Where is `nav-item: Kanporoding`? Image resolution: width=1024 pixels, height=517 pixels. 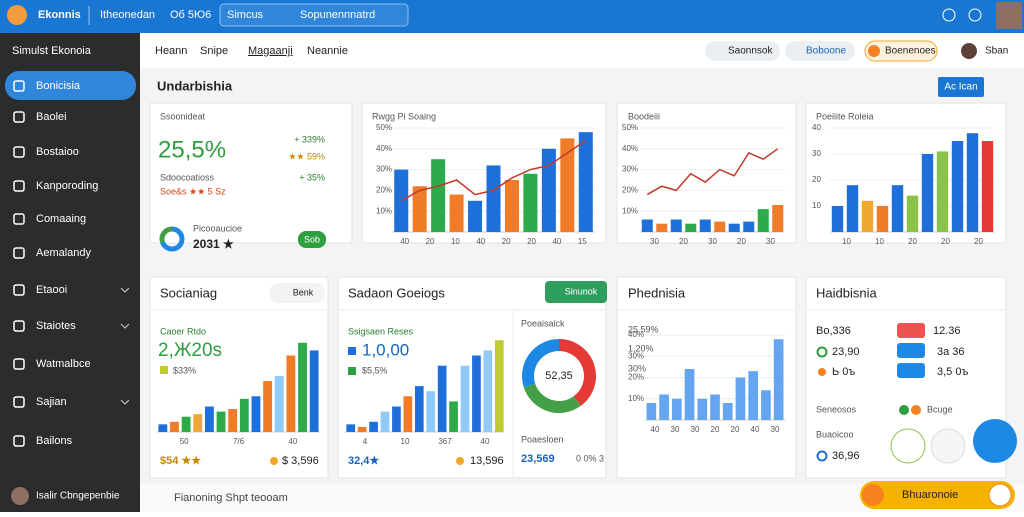
nav-item: Kanporoding is located at coordinates (67, 186).